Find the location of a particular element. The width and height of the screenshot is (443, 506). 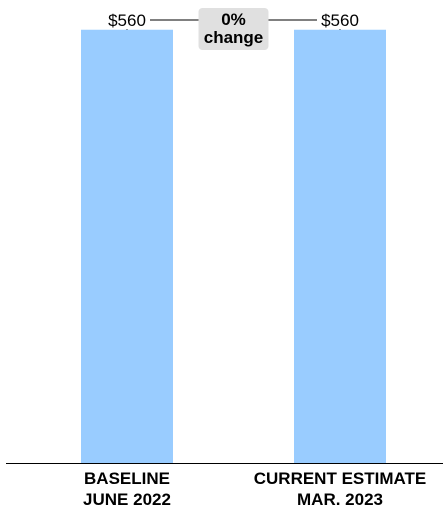

change-annotation-line-0: 0% is located at coordinates (233, 19).